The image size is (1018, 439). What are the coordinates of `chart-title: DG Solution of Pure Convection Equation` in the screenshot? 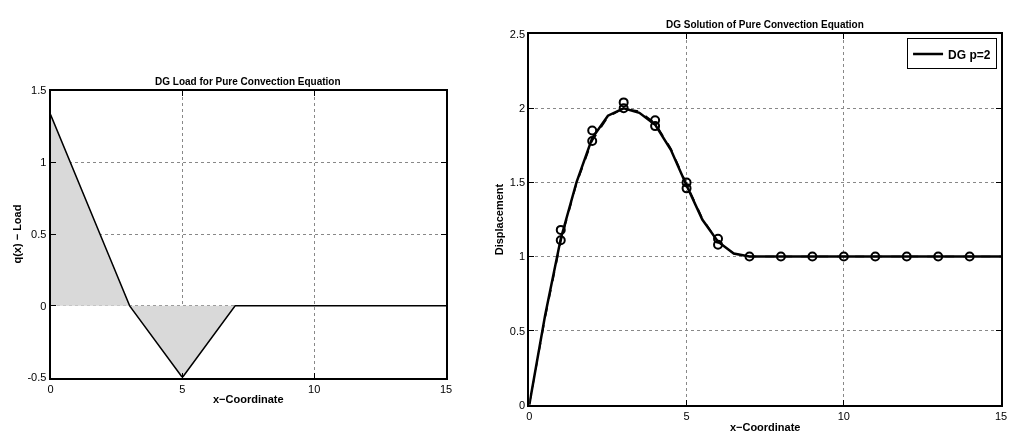 It's located at (765, 24).